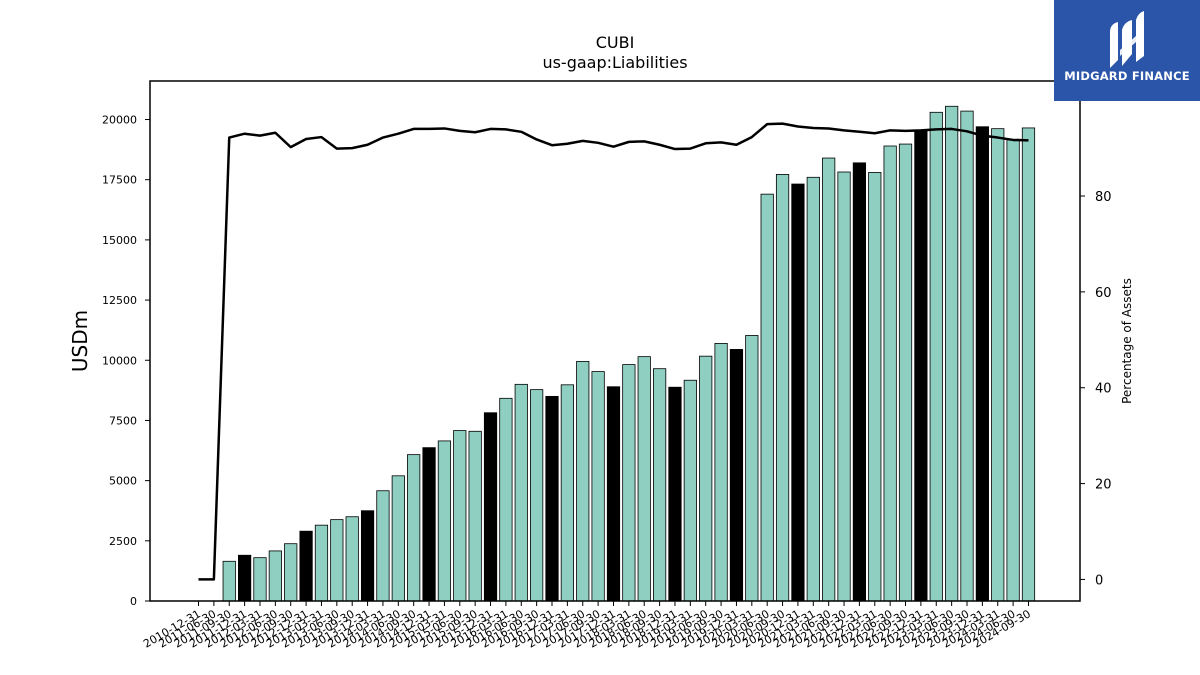 This screenshot has height=675, width=1200. Describe the element at coordinates (133, 601) in the screenshot. I see `y-tick-label: 0` at that location.